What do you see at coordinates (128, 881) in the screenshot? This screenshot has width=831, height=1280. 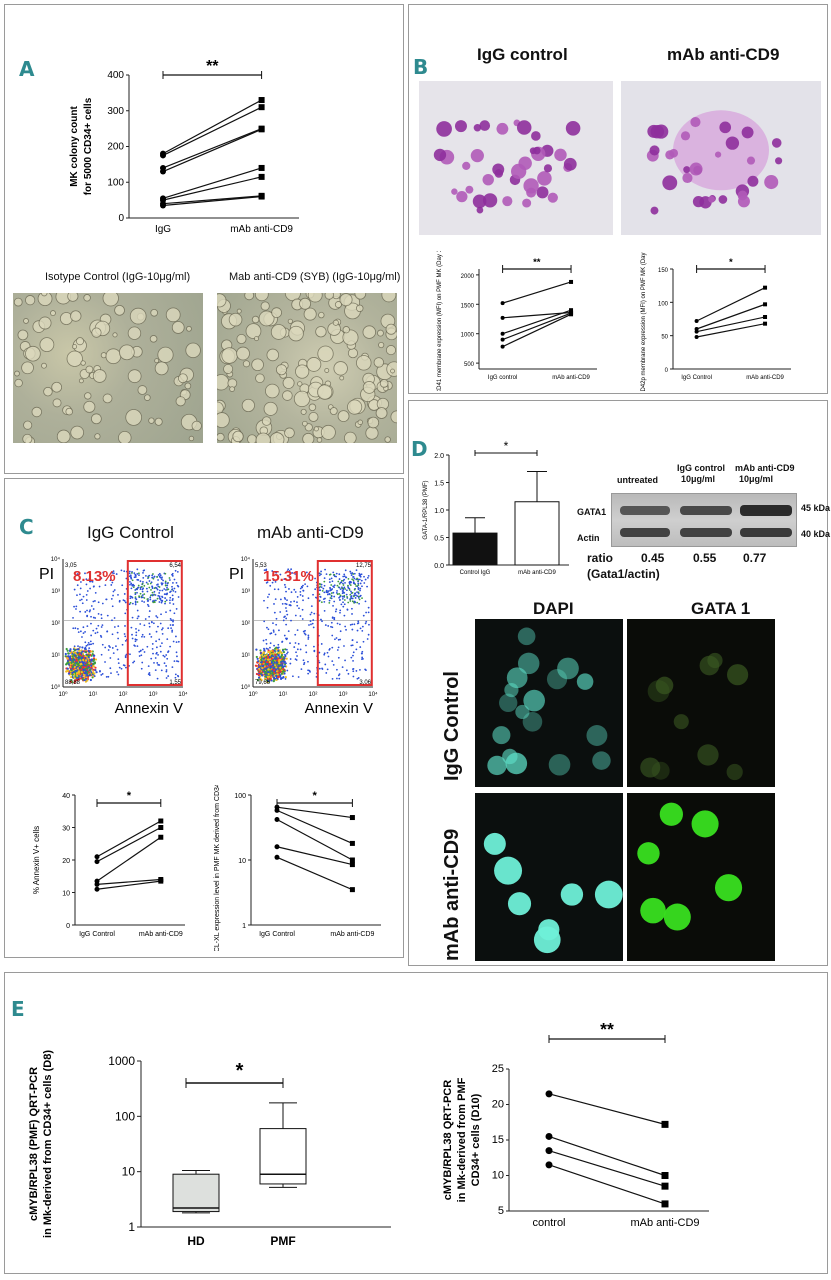 I see `series-line` at bounding box center [128, 881].